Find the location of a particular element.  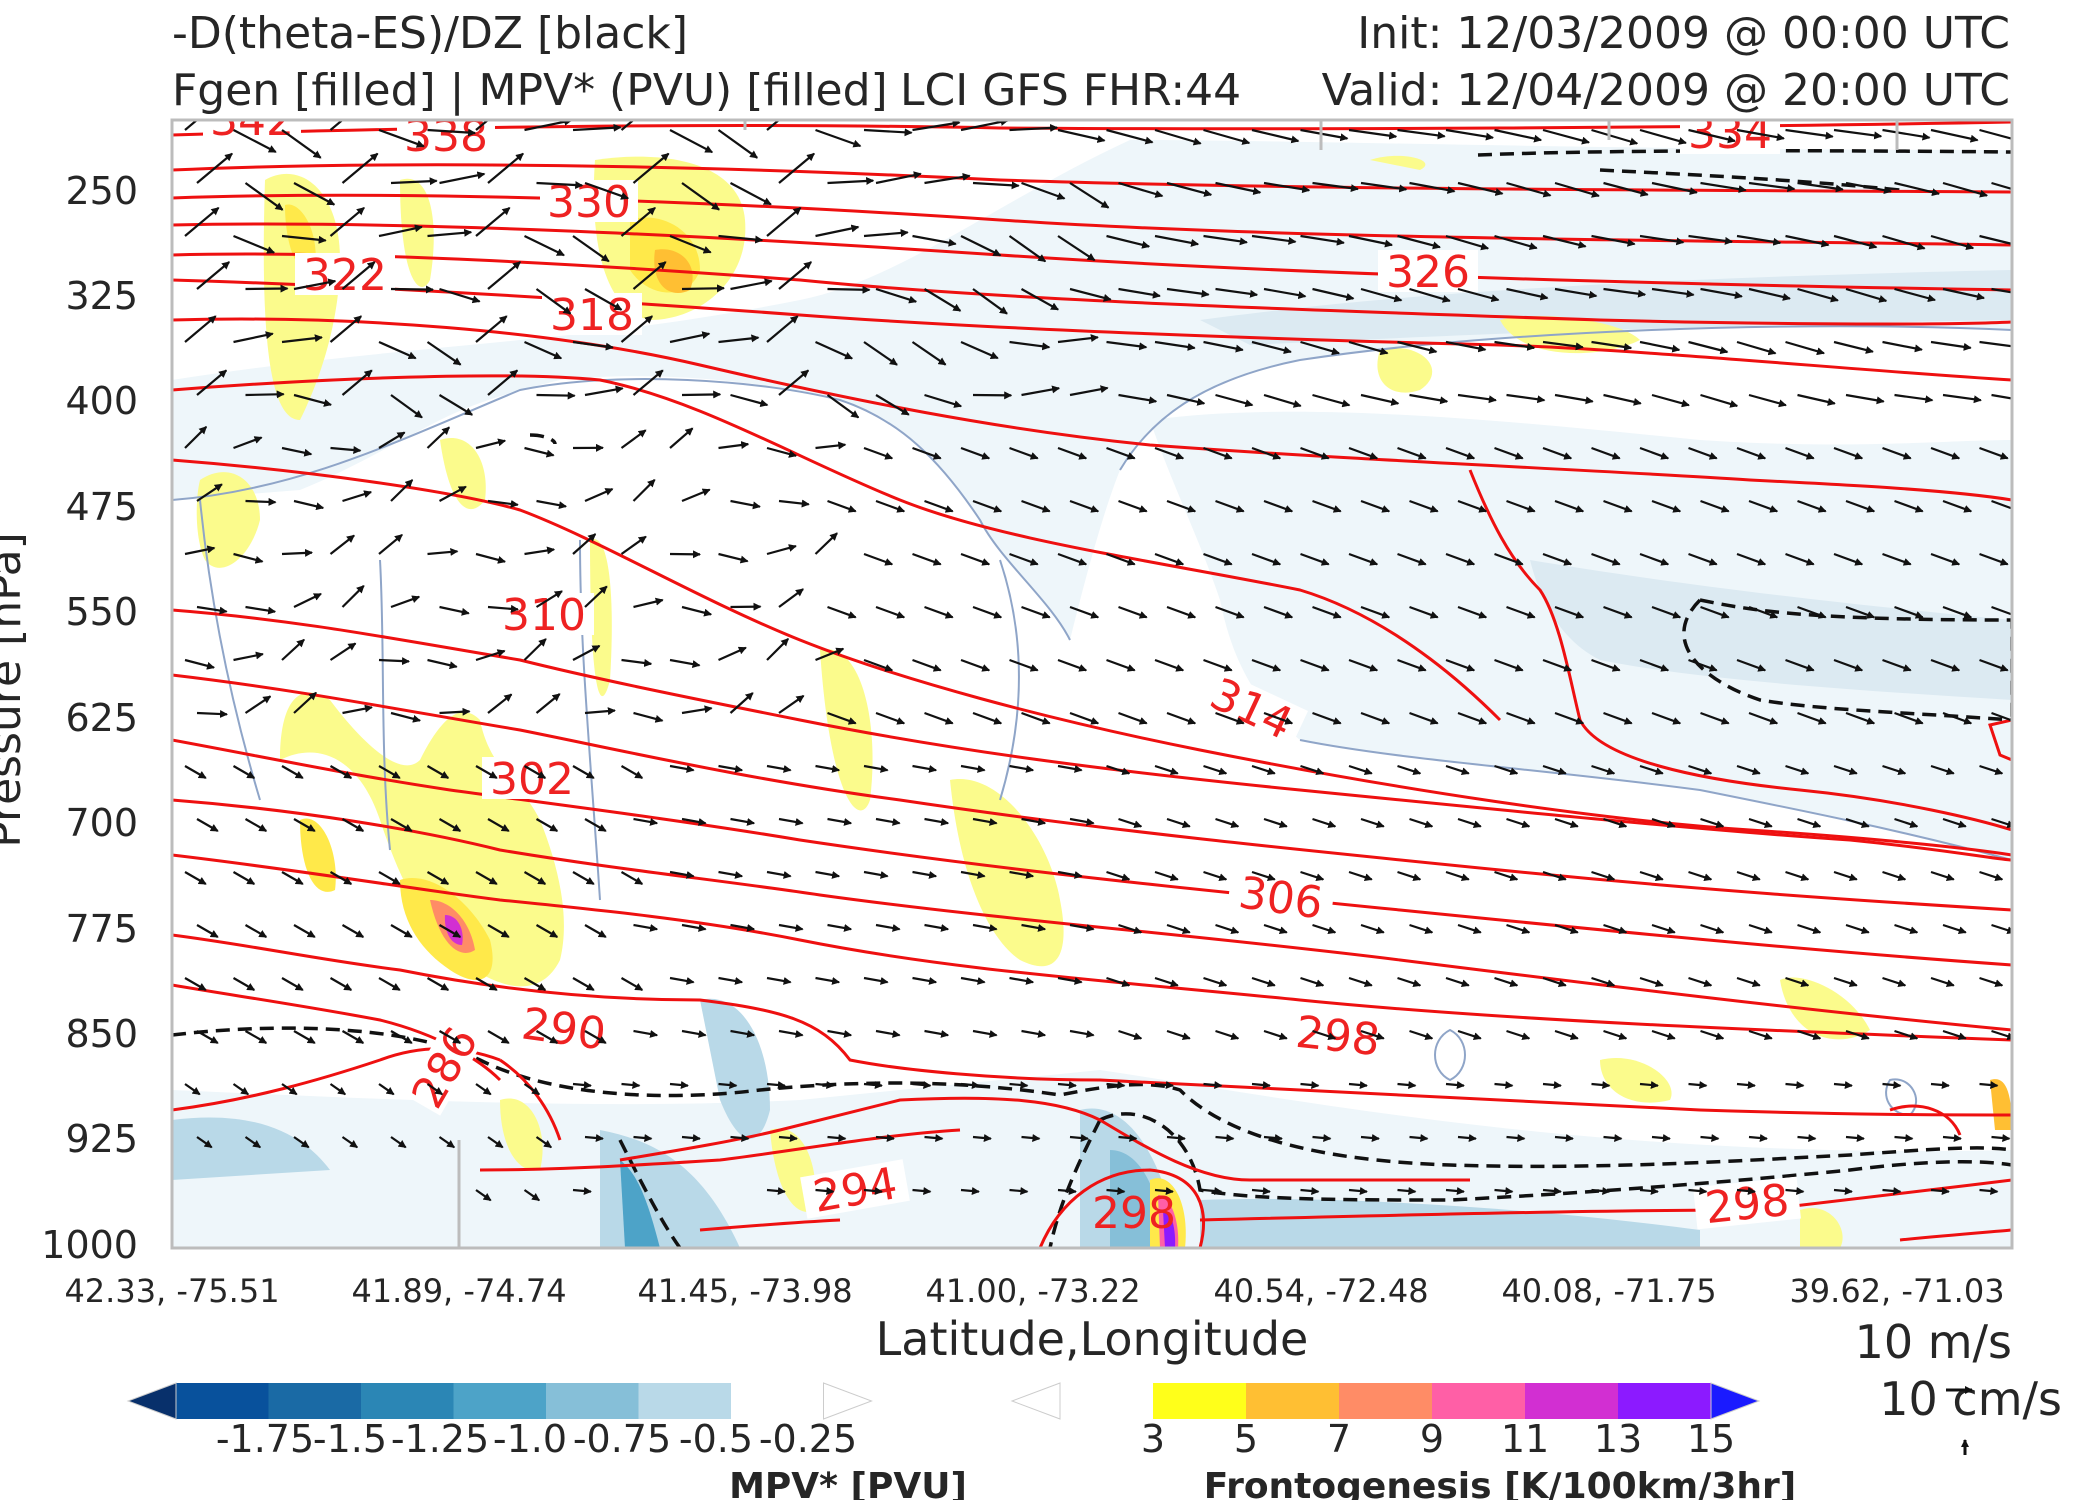

y-tick: 1000 is located at coordinates (89, 1245).